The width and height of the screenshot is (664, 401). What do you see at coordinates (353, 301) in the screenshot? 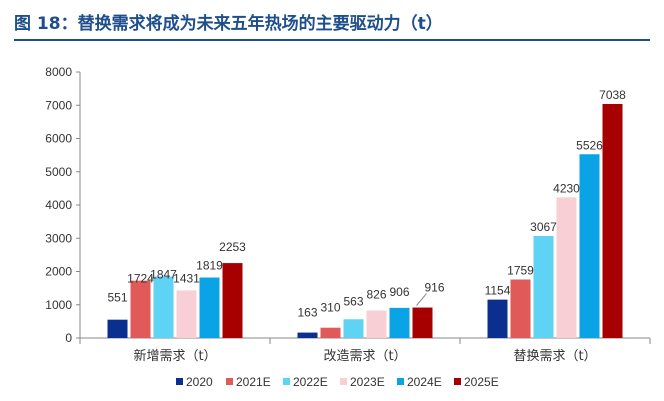
I see `data-label-2022E-1: 563` at bounding box center [353, 301].